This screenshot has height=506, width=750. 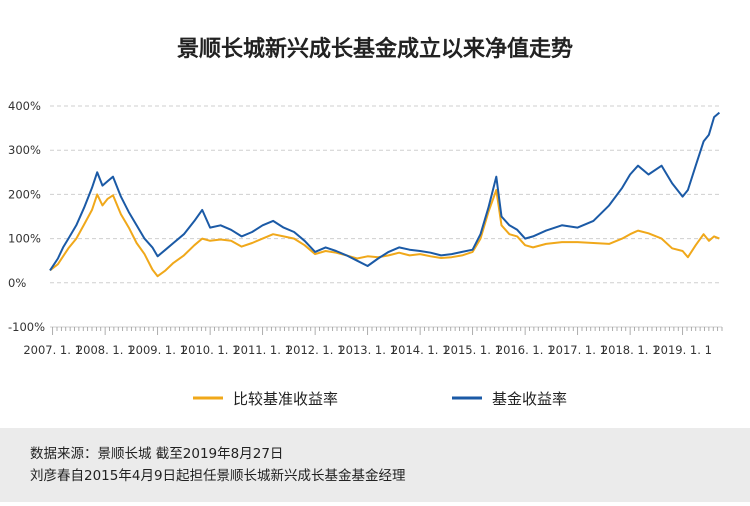 I want to click on chart-title: 景顺长城新兴成长基金成立以来净值走势, so click(x=375, y=49).